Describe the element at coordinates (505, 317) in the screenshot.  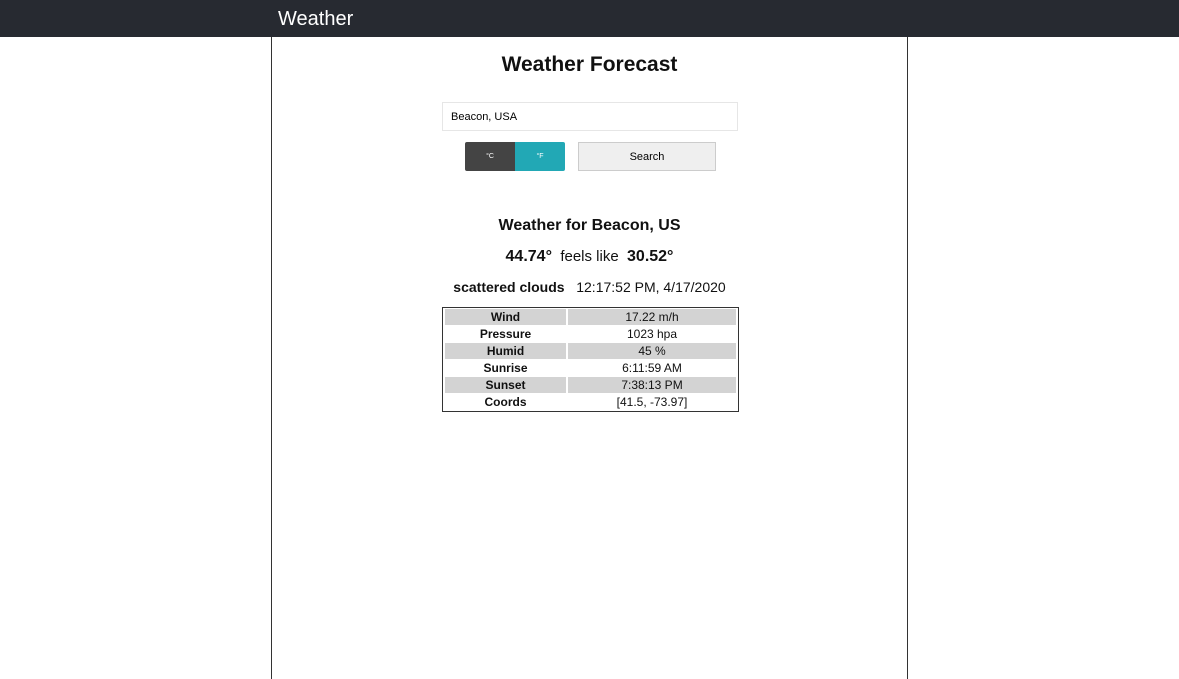
I see `row-label: Wind` at that location.